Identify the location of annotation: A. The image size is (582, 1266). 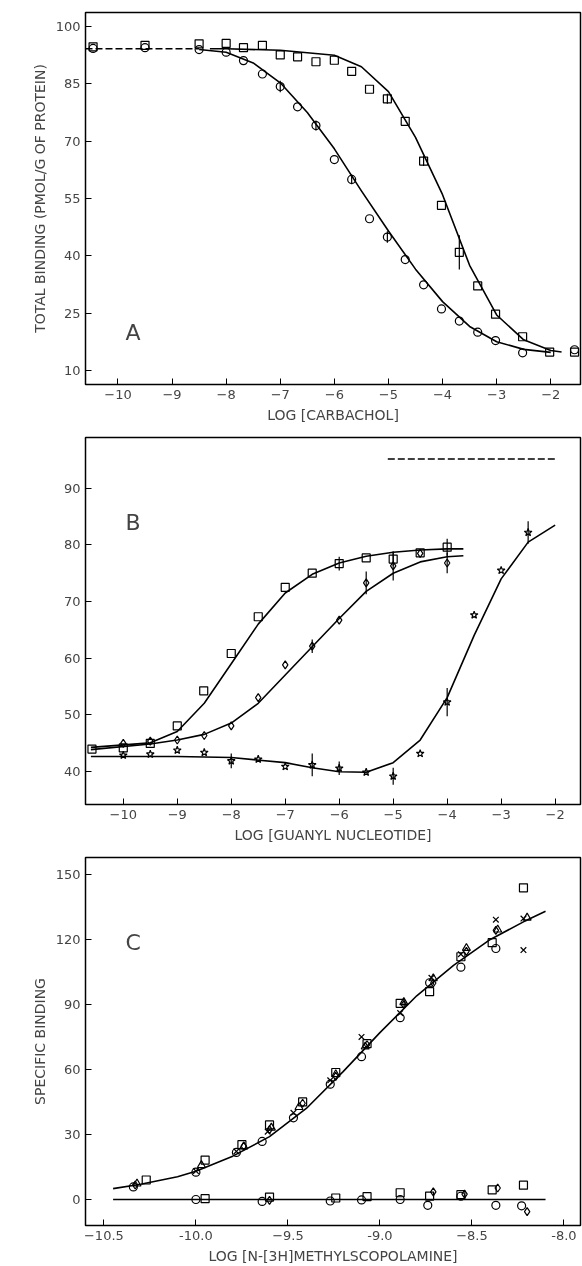
(133, 332).